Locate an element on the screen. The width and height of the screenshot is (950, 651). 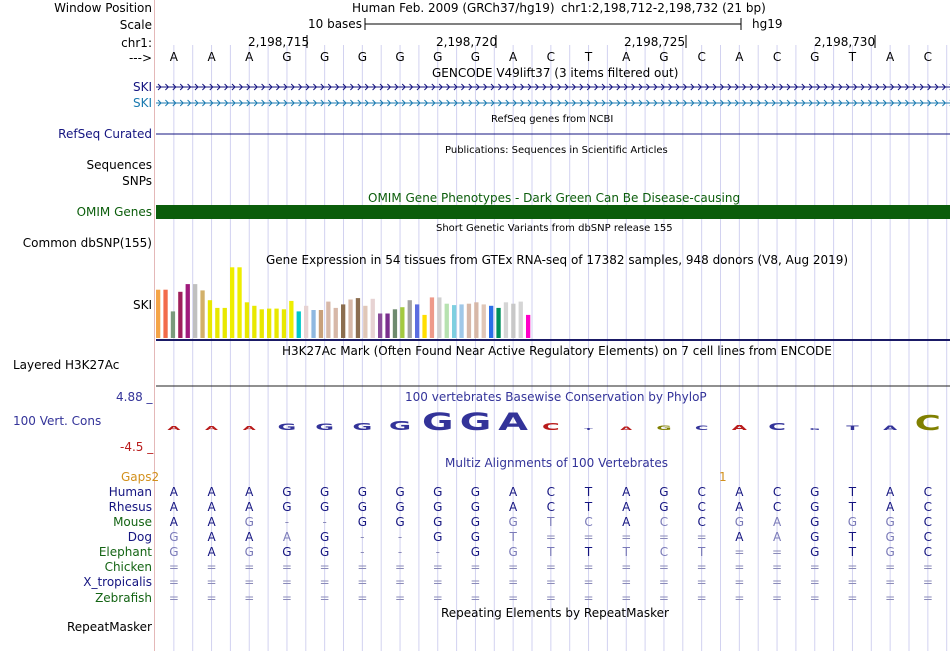
cons-label: 100 Vert. Cons is located at coordinates (57, 421).